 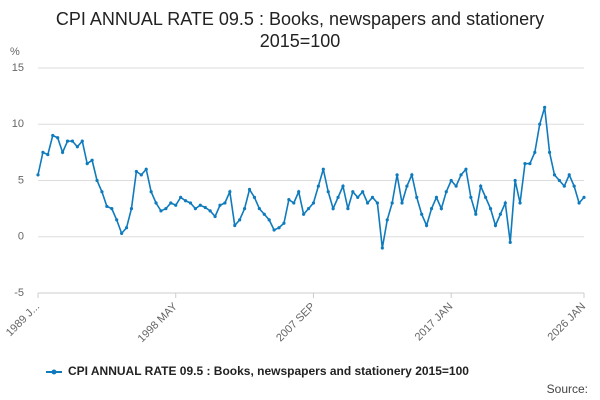 I want to click on x-tick-label: 1998 MAY, so click(x=158, y=322).